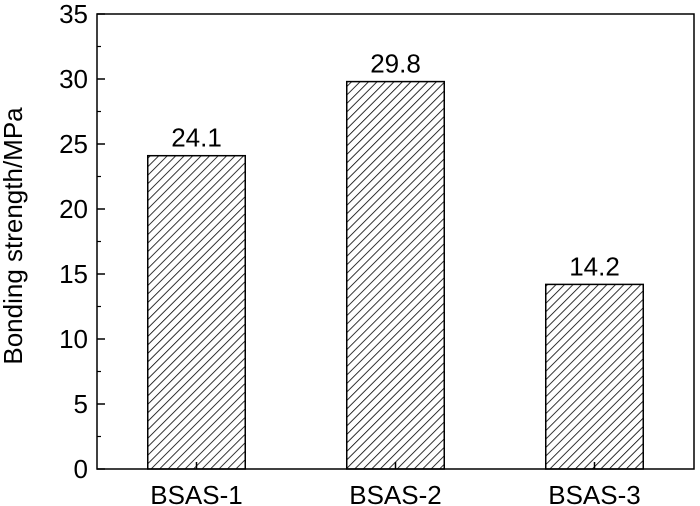 The width and height of the screenshot is (700, 506). Describe the element at coordinates (14, 236) in the screenshot. I see `y-axis-title: Bonding strength/MPa` at that location.